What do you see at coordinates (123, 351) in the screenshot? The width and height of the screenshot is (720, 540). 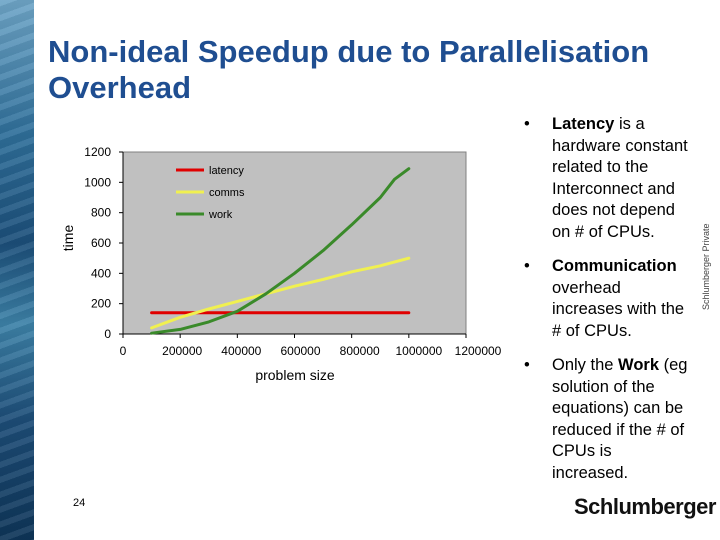 I see `x-tick-label: 0` at bounding box center [123, 351].